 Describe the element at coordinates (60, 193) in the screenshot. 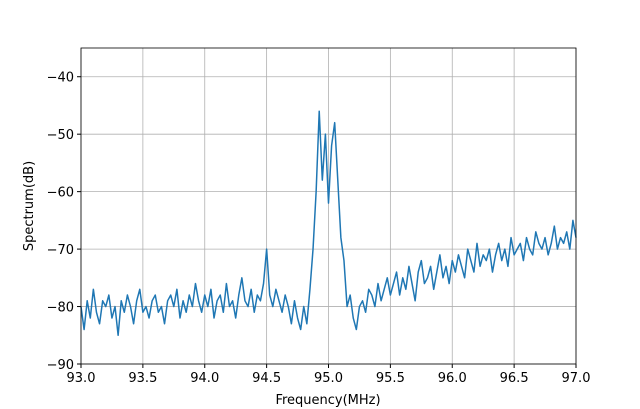

I see `y-tick-label: −60` at that location.